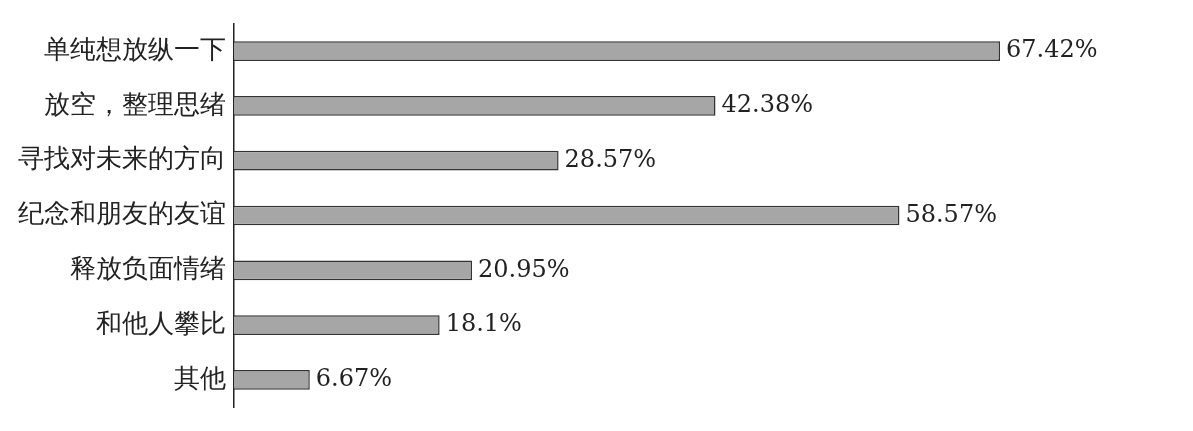  Describe the element at coordinates (148, 268) in the screenshot. I see `y-tick-label: 释放负面情绪` at that location.